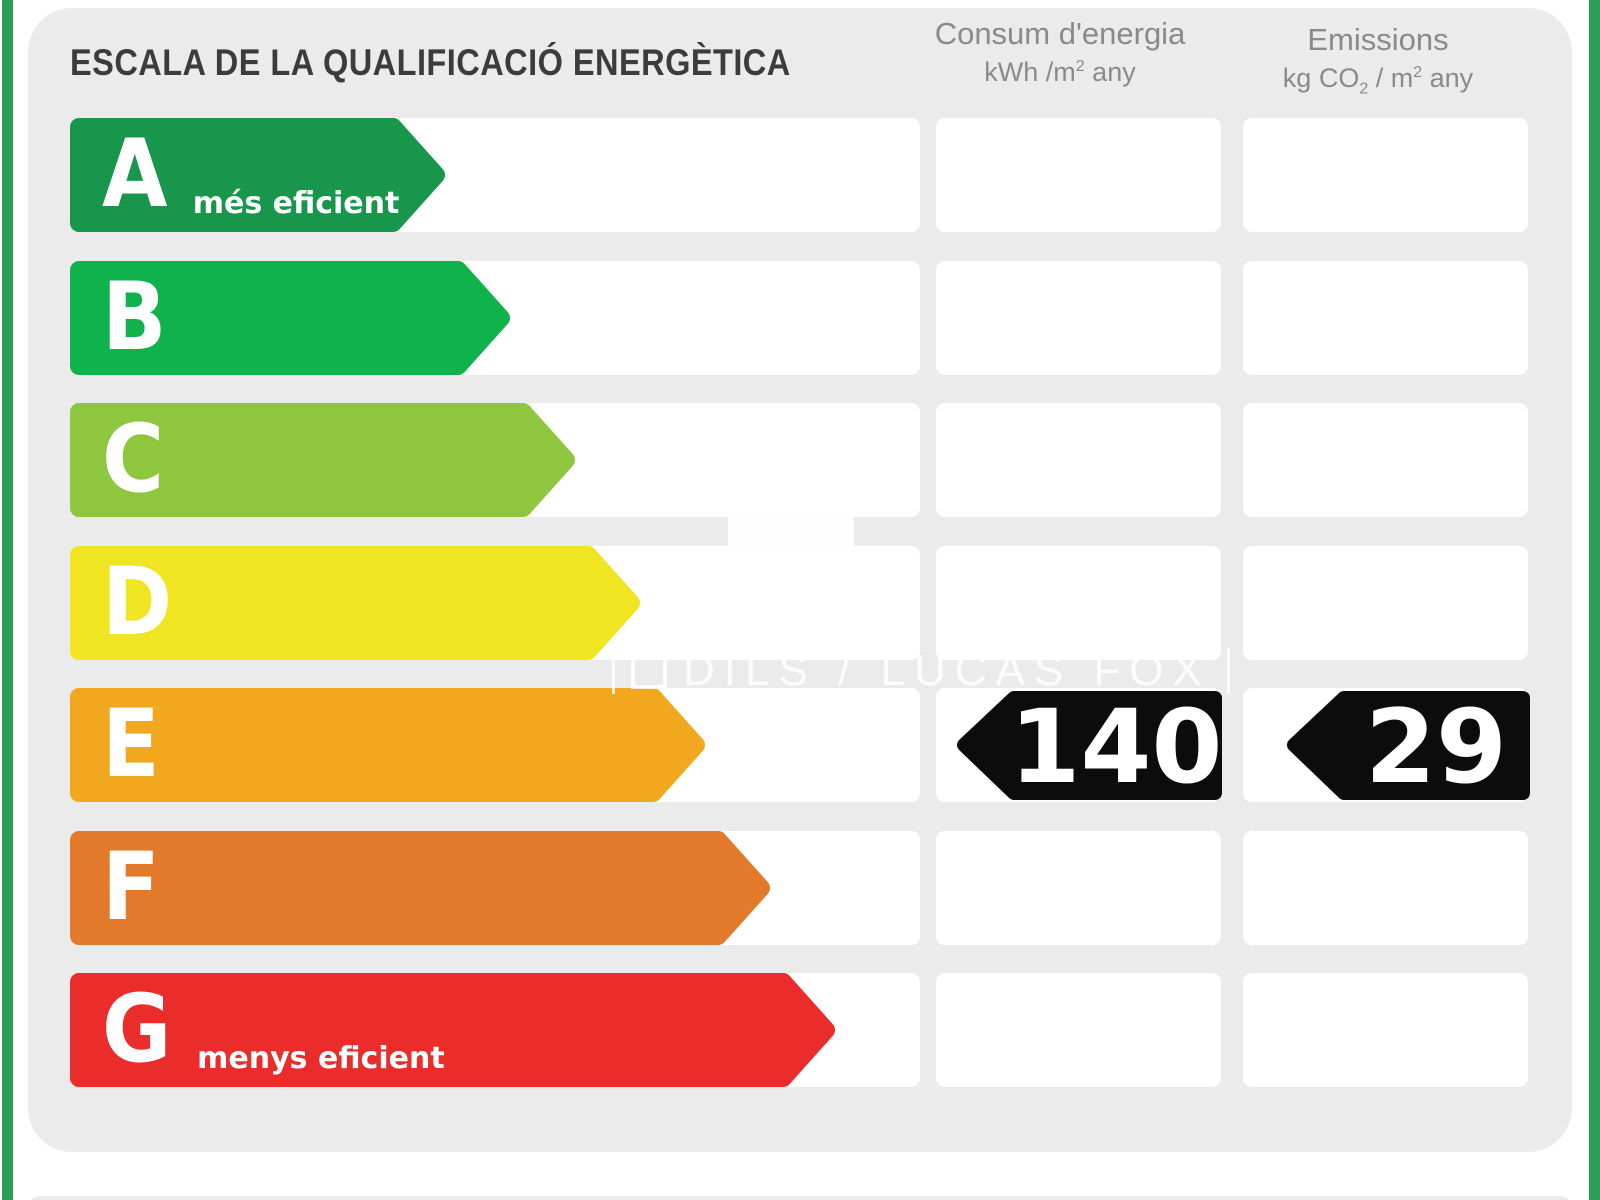  What do you see at coordinates (134, 317) in the screenshot?
I see `grade-letter: B` at bounding box center [134, 317].